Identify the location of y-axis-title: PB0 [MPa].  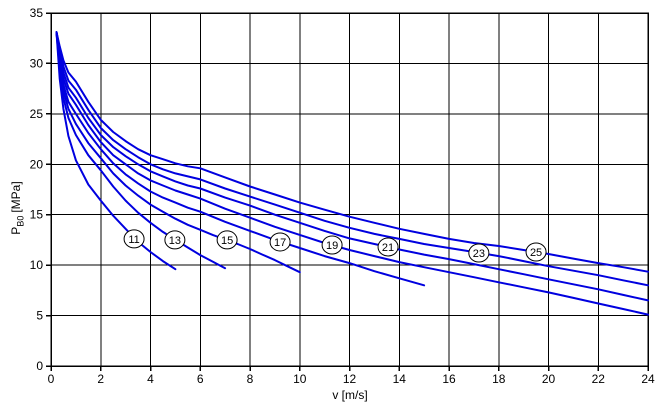
(17, 208).